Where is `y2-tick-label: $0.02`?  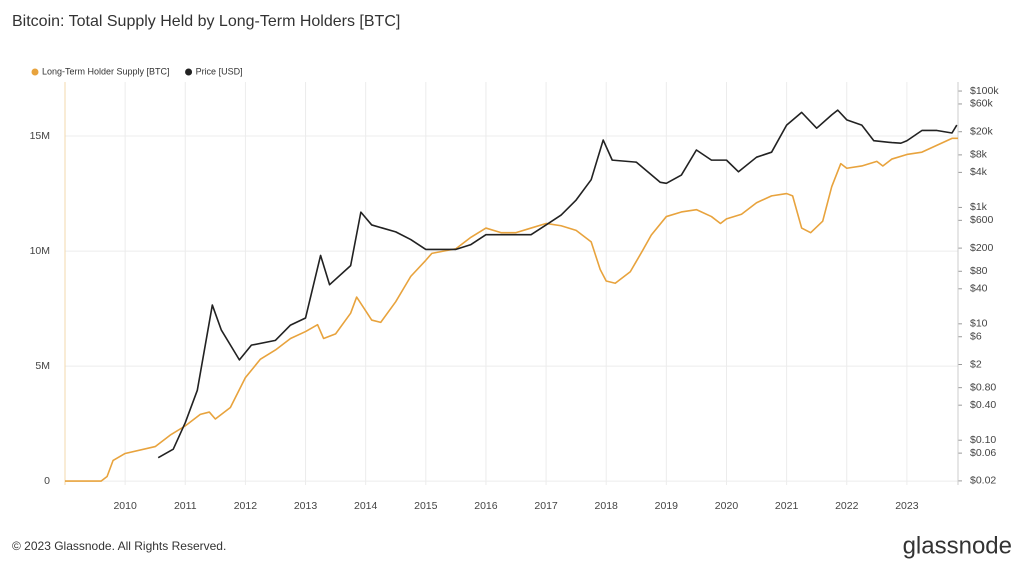
y2-tick-label: $0.02 is located at coordinates (983, 481).